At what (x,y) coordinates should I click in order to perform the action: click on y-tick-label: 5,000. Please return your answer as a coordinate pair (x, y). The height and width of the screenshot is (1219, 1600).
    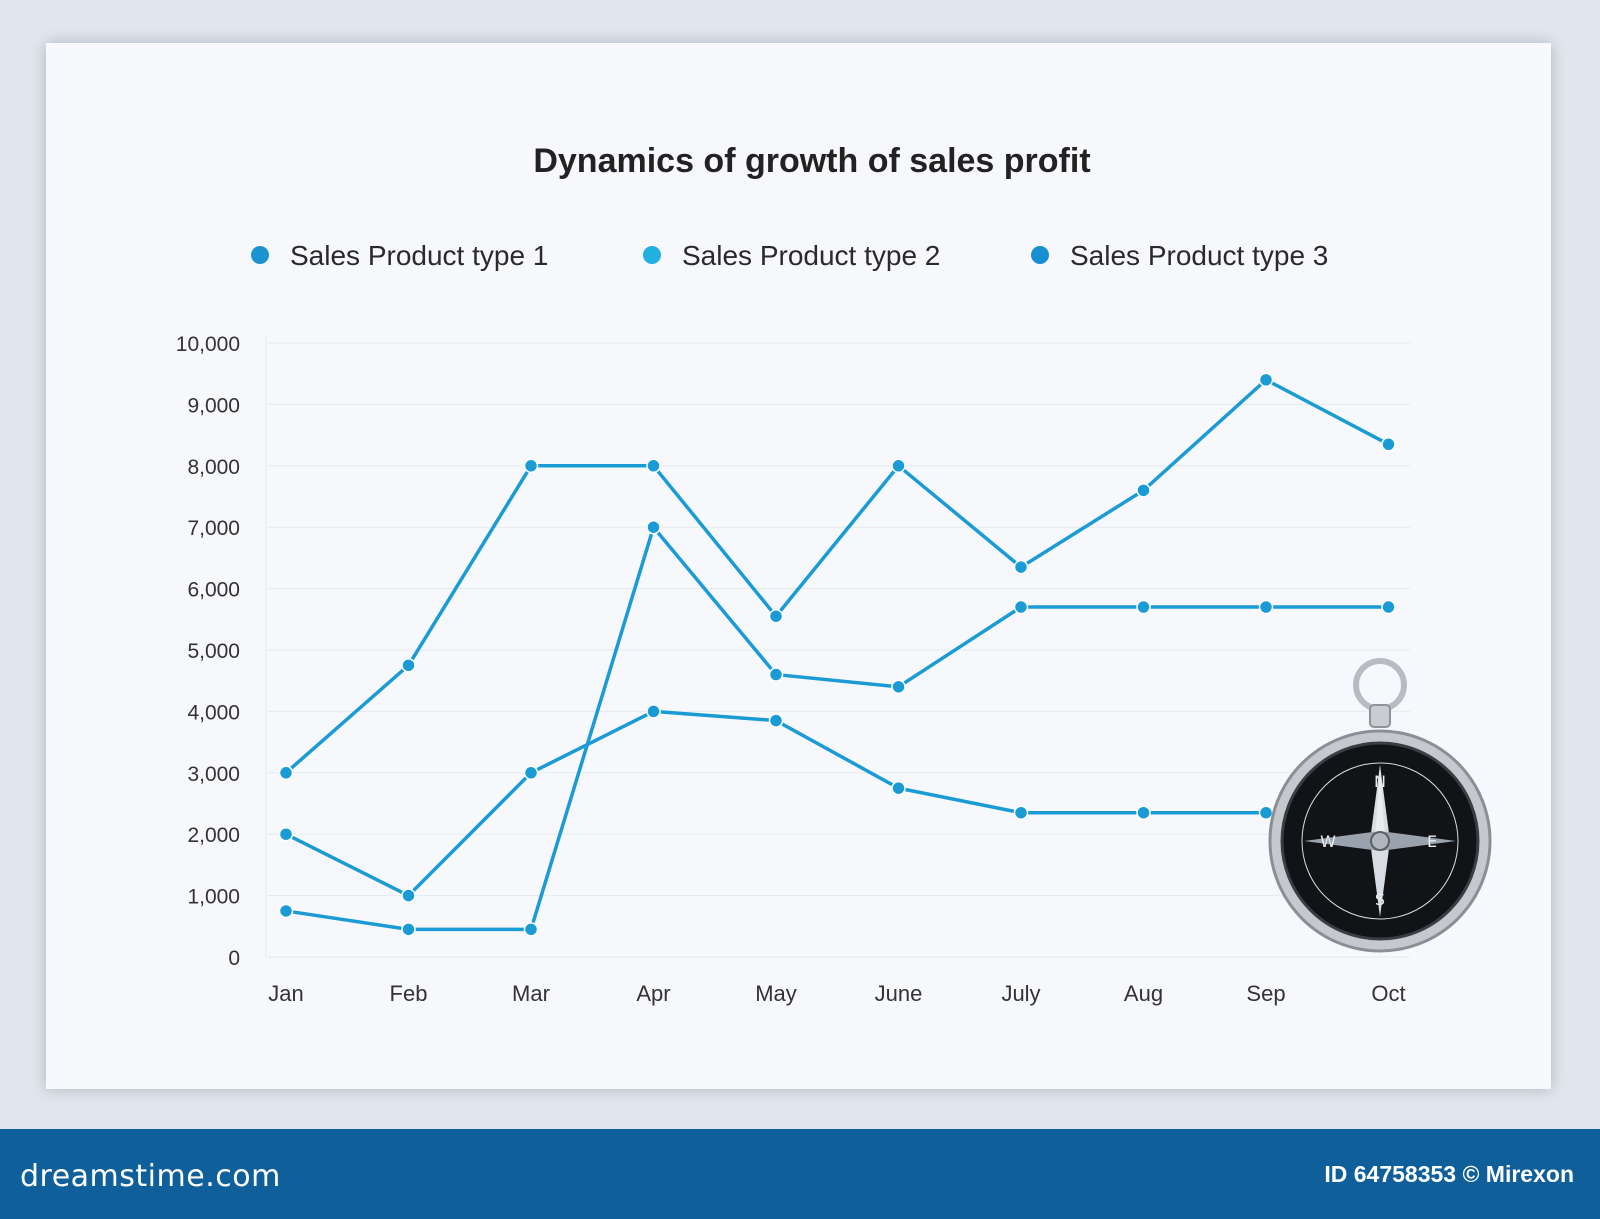
    Looking at the image, I should click on (213, 651).